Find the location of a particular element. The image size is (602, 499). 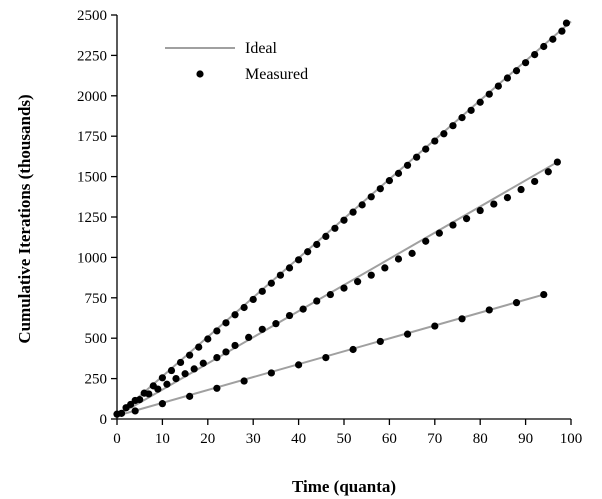

x-tick-label: 70 is located at coordinates (434, 439).